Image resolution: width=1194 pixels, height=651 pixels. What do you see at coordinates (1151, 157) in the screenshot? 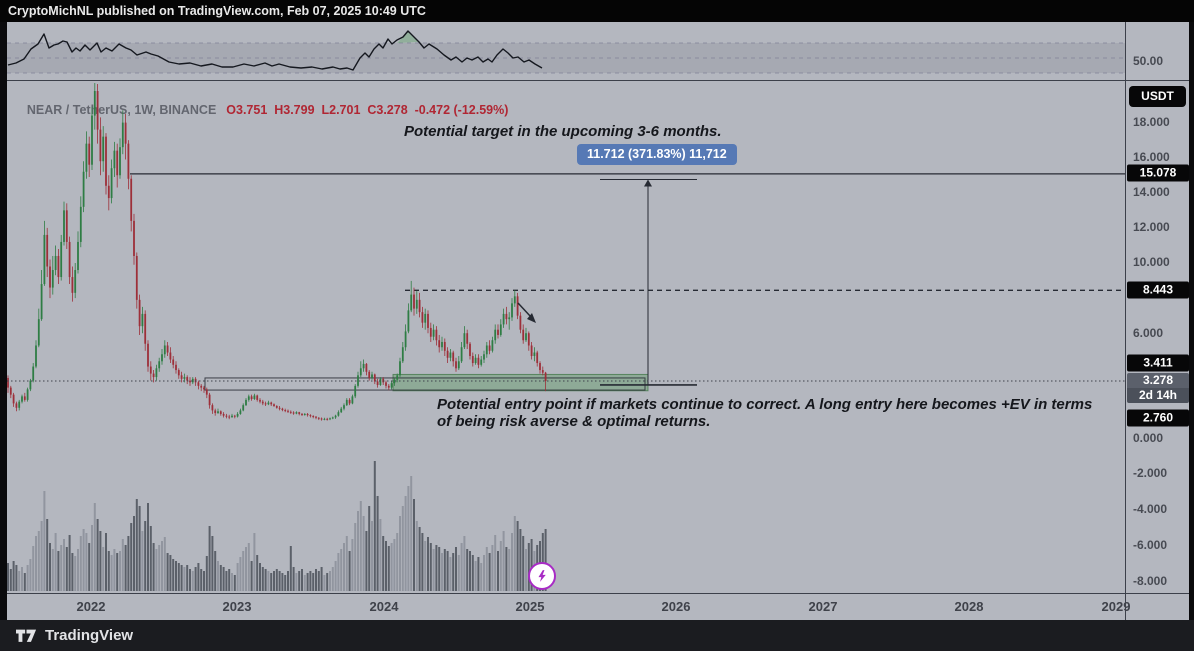
I see `price-axis-tick: 16.000` at bounding box center [1151, 157].